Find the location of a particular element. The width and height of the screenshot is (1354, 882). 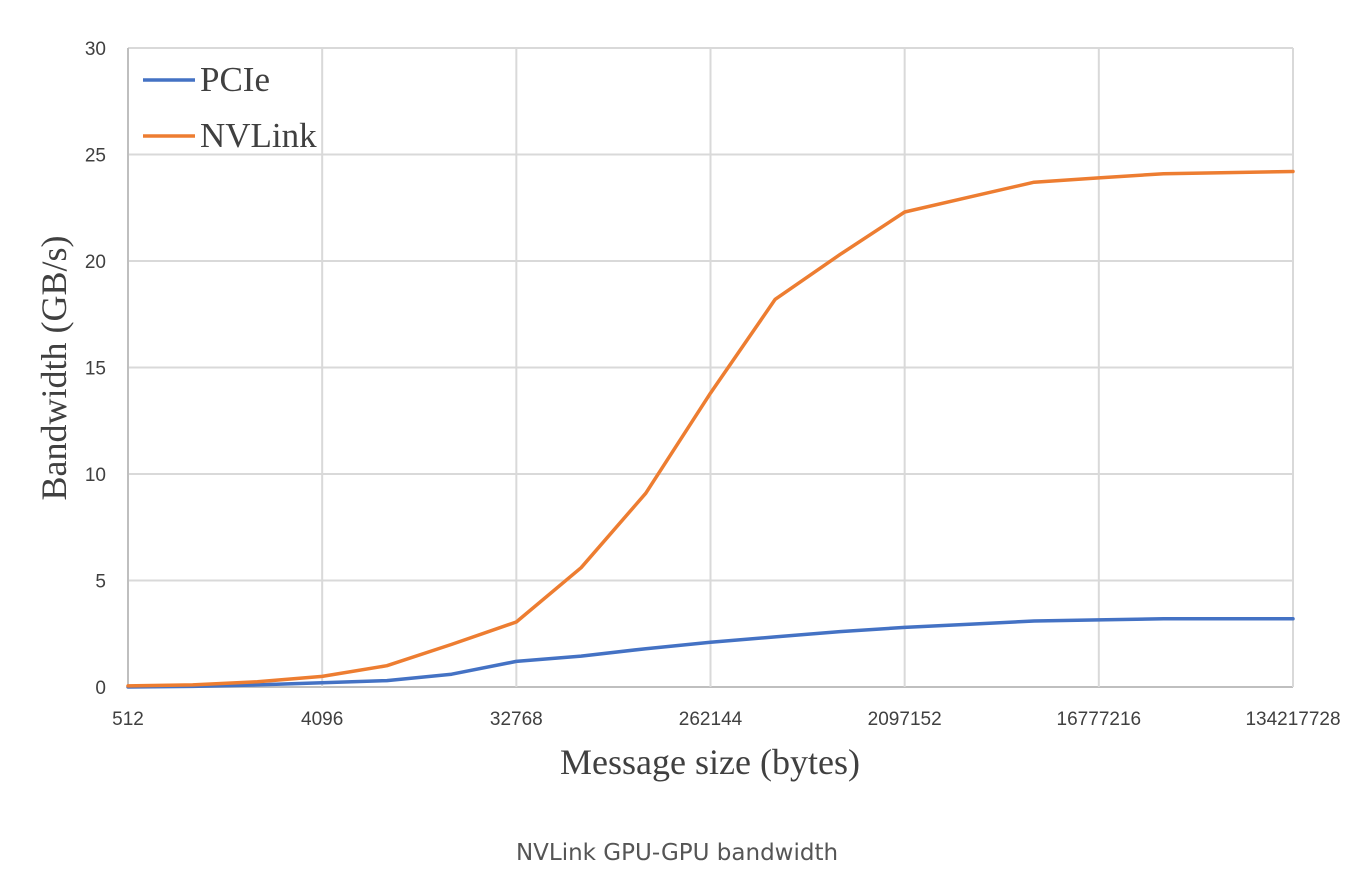

x-tick-label: 2097152 is located at coordinates (905, 719).